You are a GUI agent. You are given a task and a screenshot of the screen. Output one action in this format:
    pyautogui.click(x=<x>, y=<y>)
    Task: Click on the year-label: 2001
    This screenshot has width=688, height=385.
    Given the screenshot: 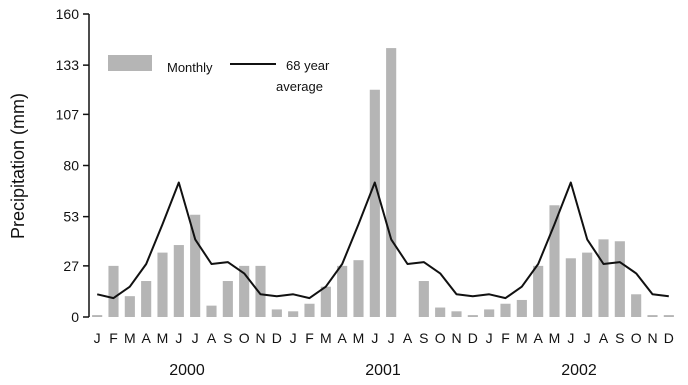 What is the action you would take?
    pyautogui.click(x=383, y=370)
    